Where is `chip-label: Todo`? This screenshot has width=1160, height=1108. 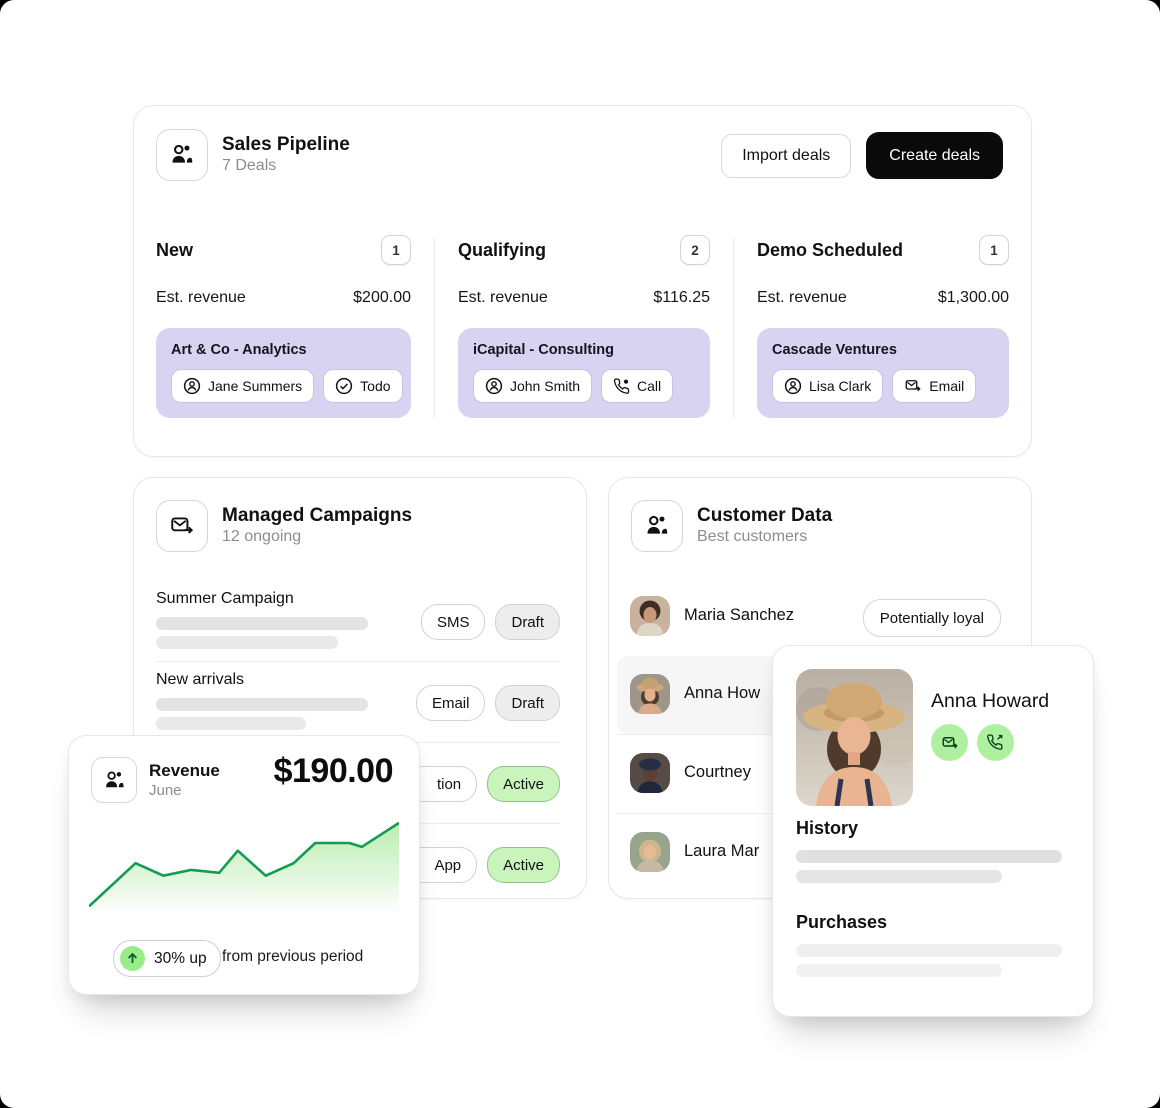
chip-label: Todo is located at coordinates (375, 386).